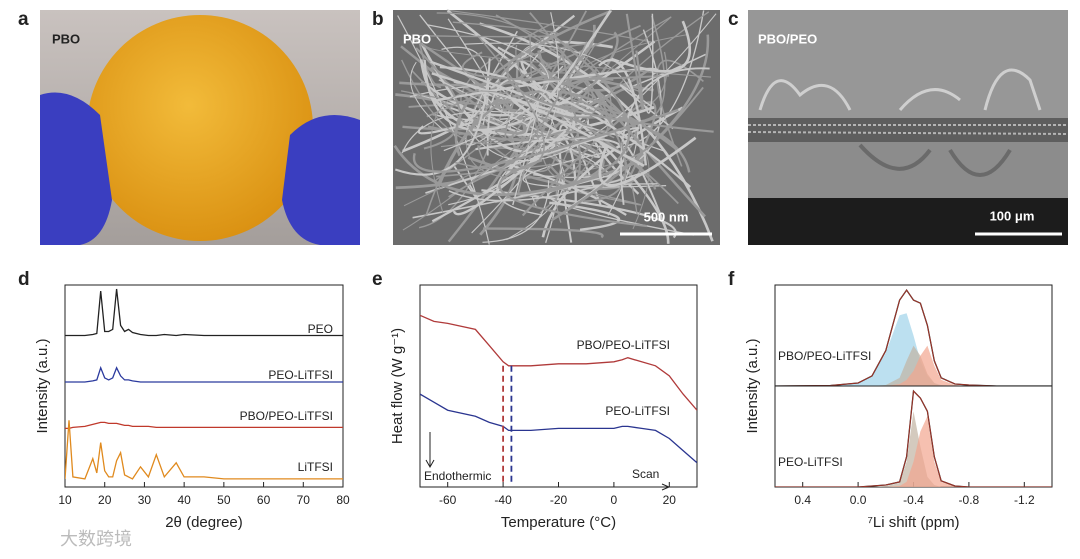 This screenshot has width=1080, height=559. I want to click on subplot-title: PEO-LiTFSI, so click(810, 462).